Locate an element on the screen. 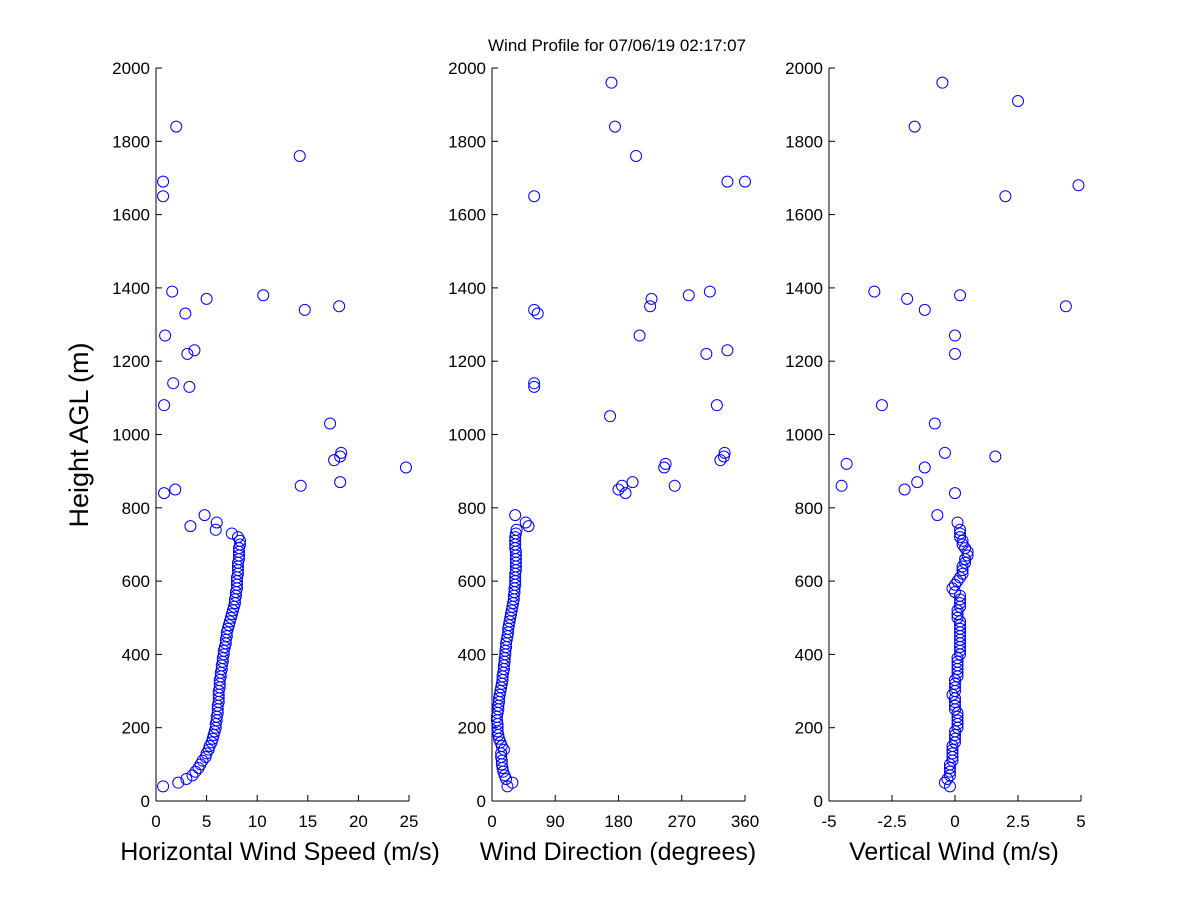 The image size is (1200, 900). x-tick-label: 90 is located at coordinates (555, 821).